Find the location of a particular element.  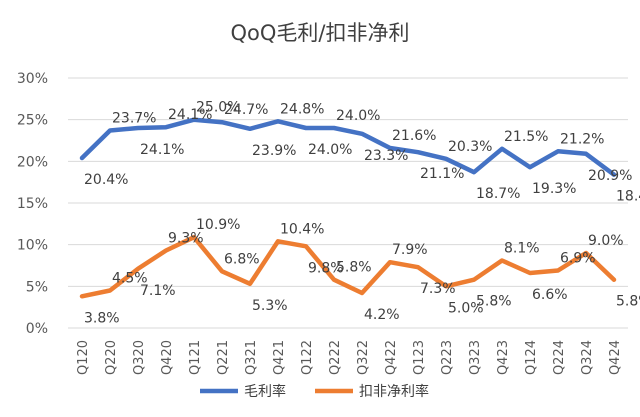

data-label: 6.6% is located at coordinates (550, 295).